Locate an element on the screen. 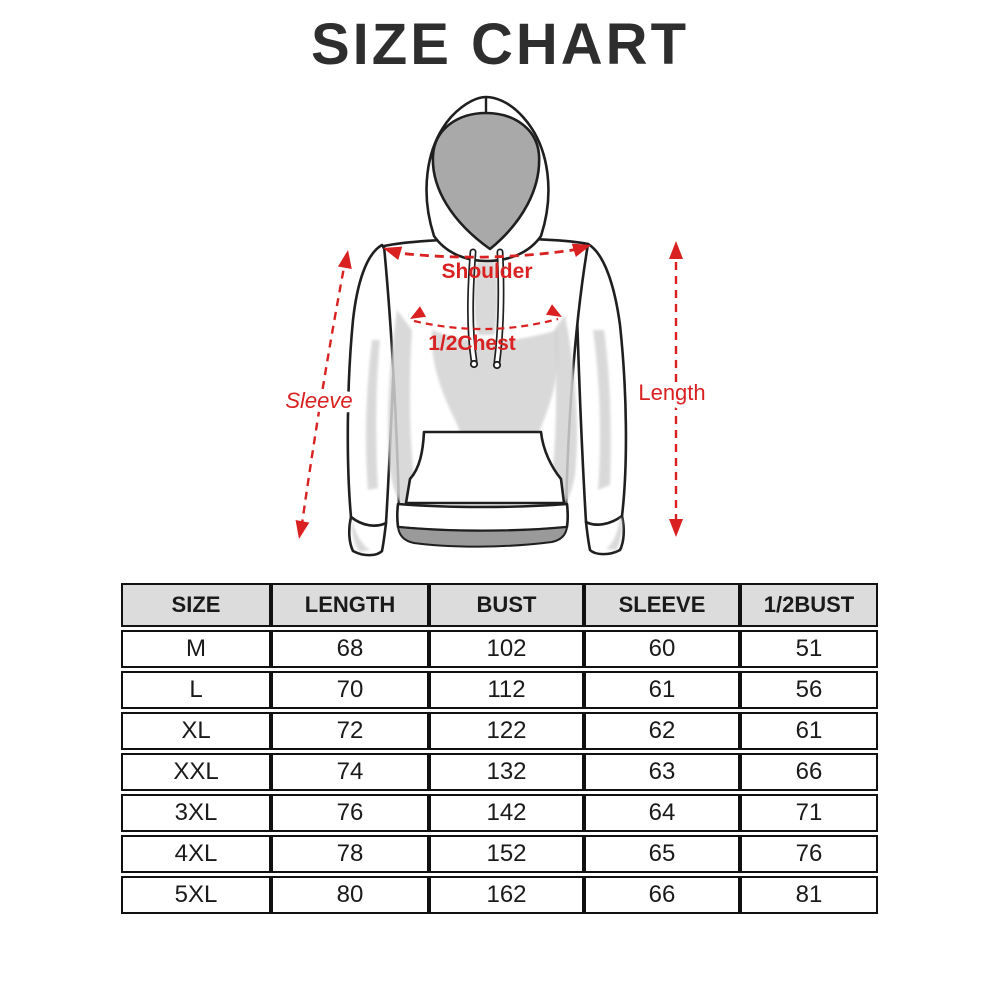  value-cell: 102 is located at coordinates (506, 649).